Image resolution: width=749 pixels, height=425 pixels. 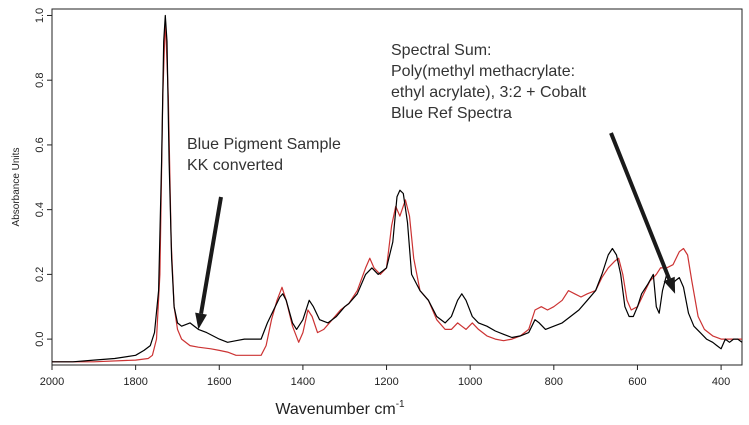 I want to click on y-tick-label: 0.0, so click(x=40, y=338).